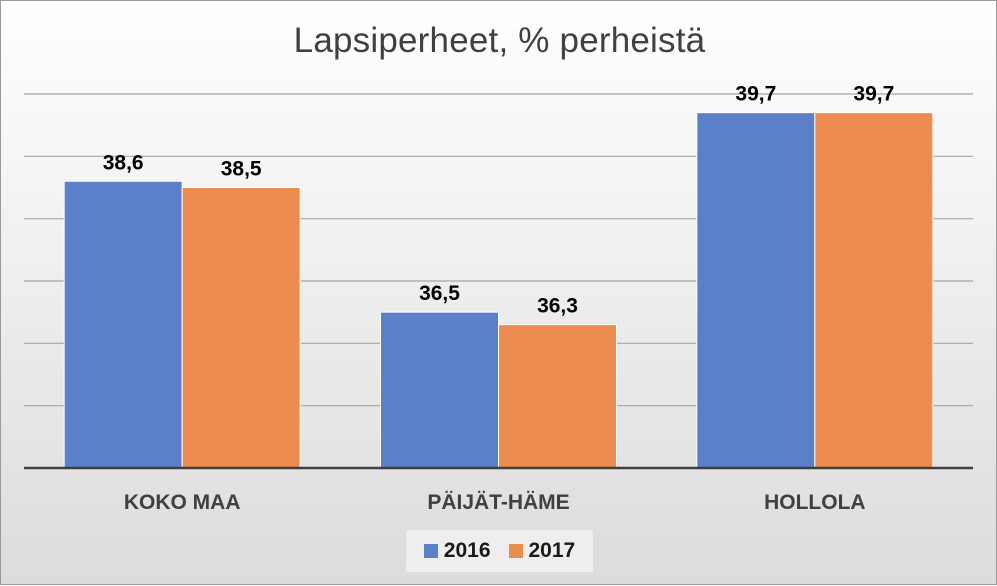 Image resolution: width=997 pixels, height=586 pixels. What do you see at coordinates (552, 550) in the screenshot?
I see `legend-label-2017: 2017` at bounding box center [552, 550].